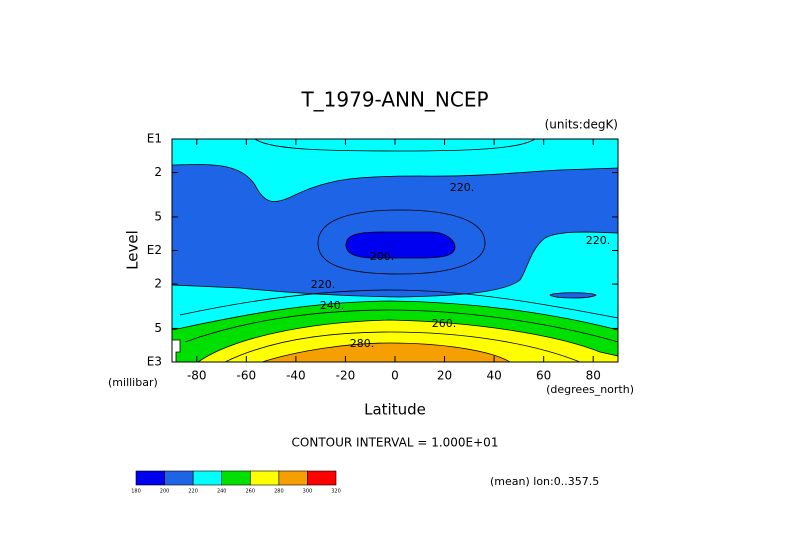  Describe the element at coordinates (590, 389) in the screenshot. I see `x-units: (degrees_north)` at that location.